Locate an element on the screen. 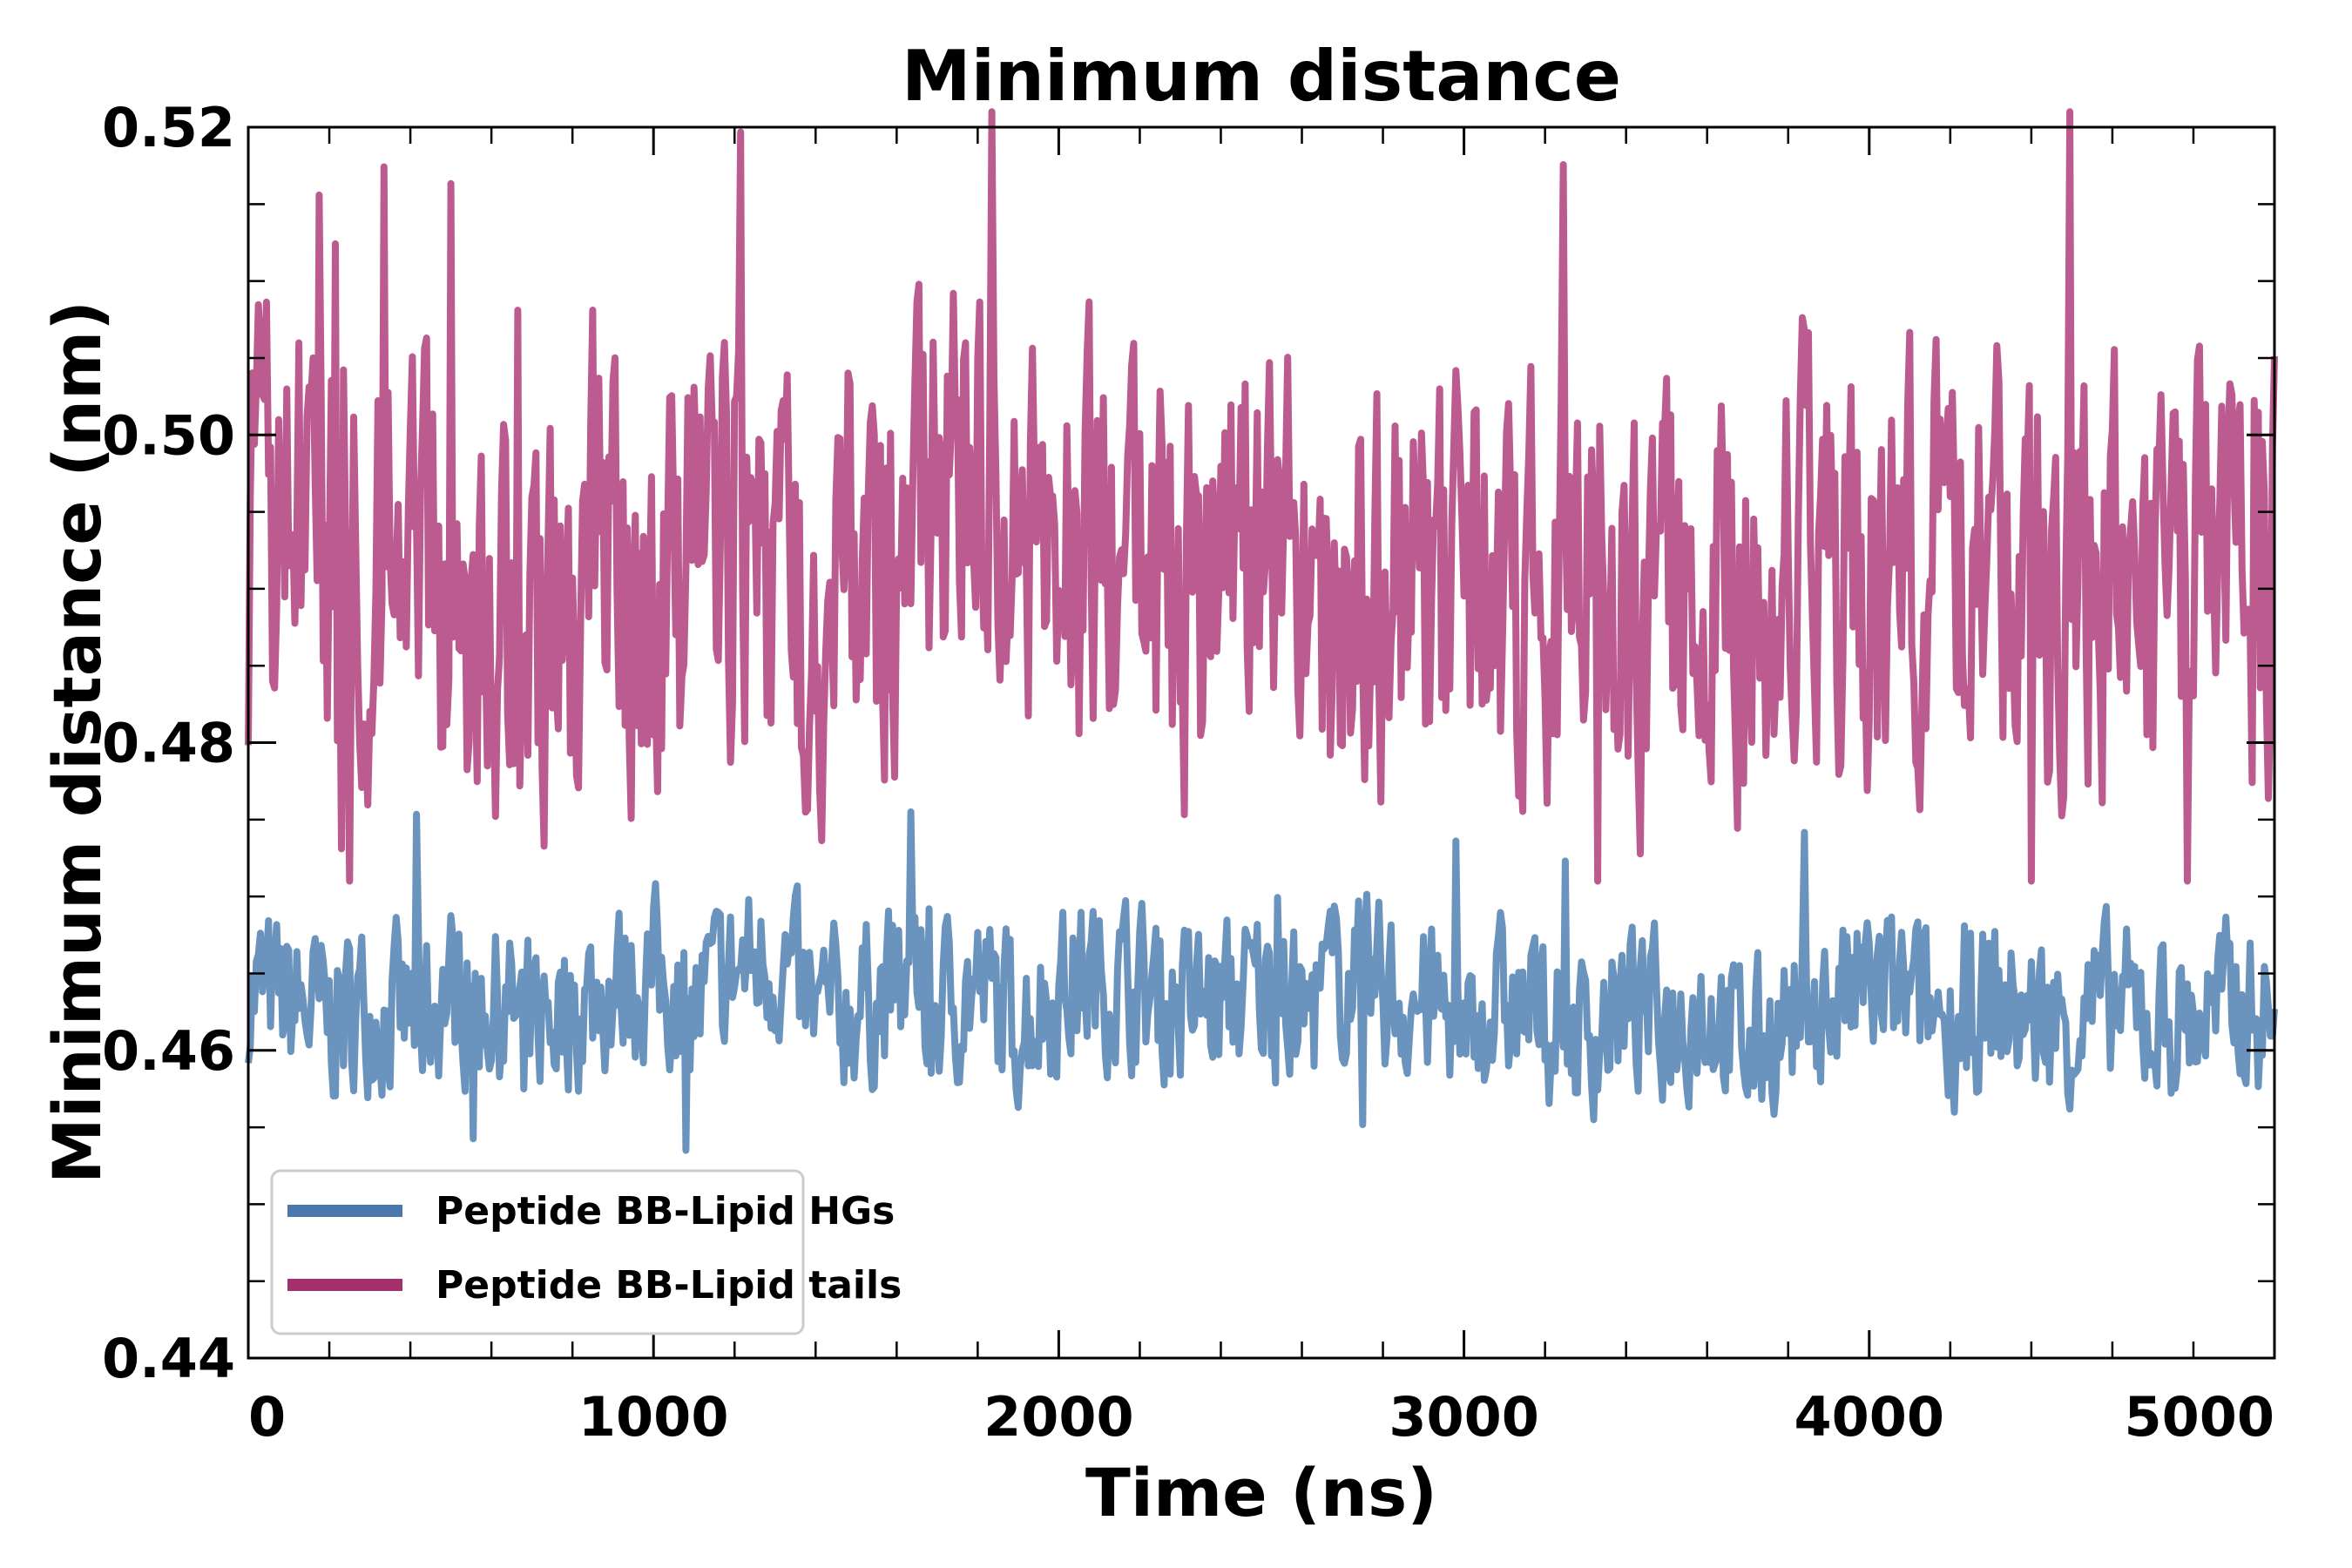 The width and height of the screenshot is (2352, 1568). x-tick-label: 2000 is located at coordinates (1058, 1417).